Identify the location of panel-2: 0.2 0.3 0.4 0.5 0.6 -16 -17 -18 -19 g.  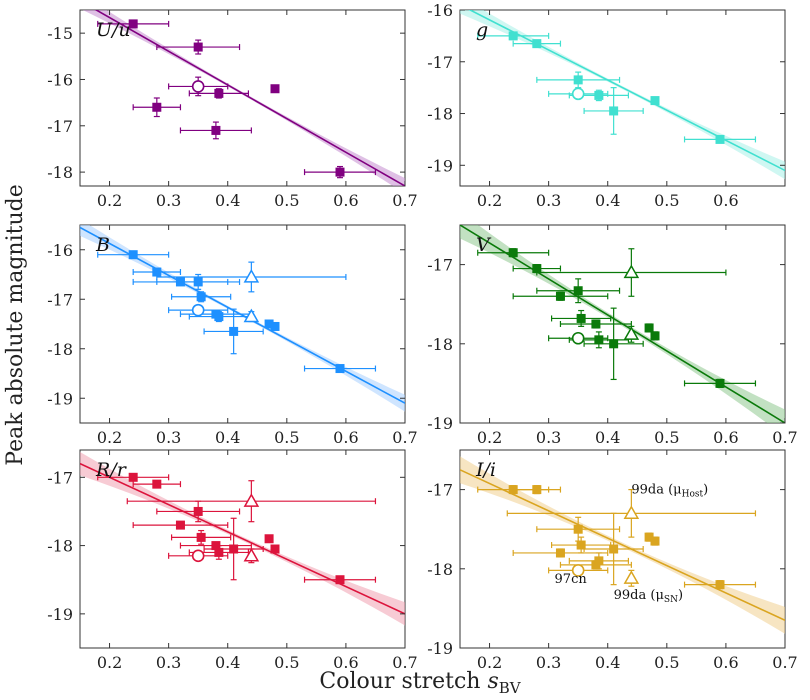
(606, 105).